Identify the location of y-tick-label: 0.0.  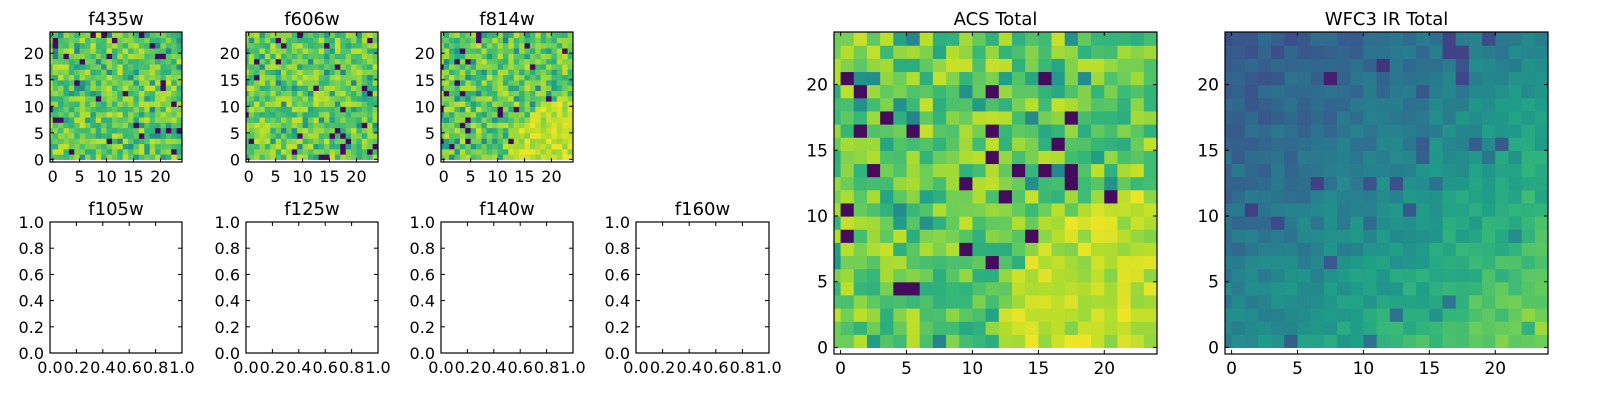
(31, 353).